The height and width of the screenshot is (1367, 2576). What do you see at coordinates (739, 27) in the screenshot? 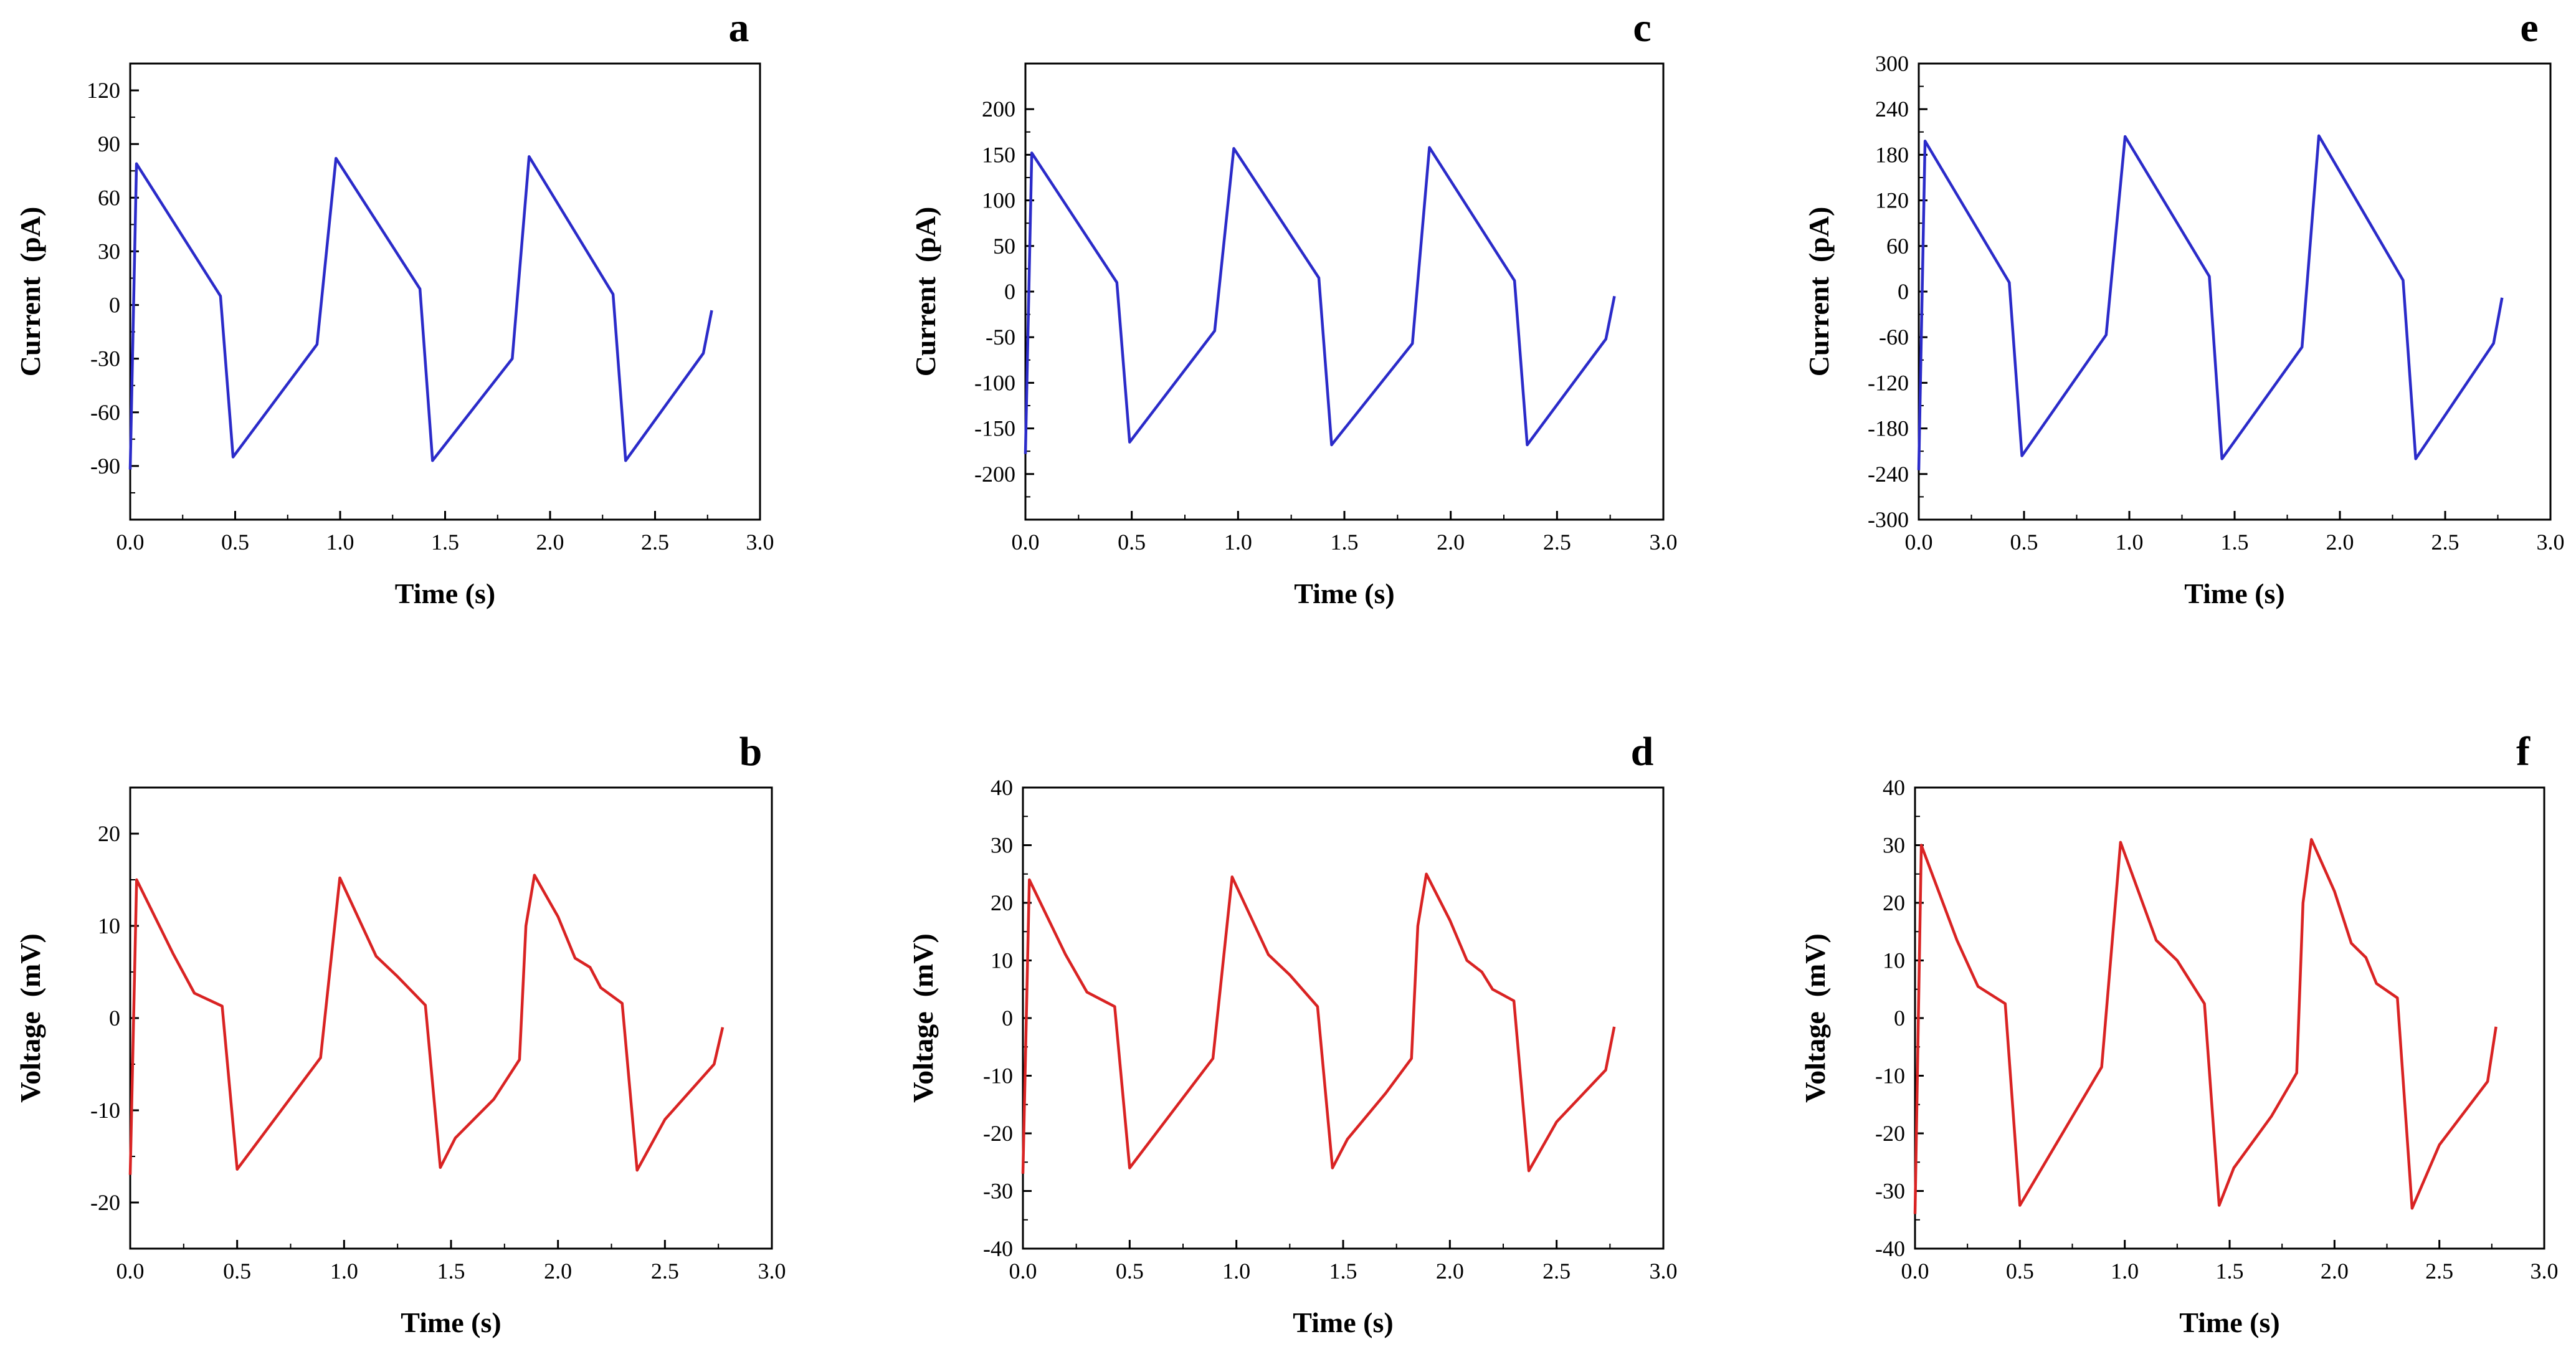
I see `panel-letter: a` at bounding box center [739, 27].